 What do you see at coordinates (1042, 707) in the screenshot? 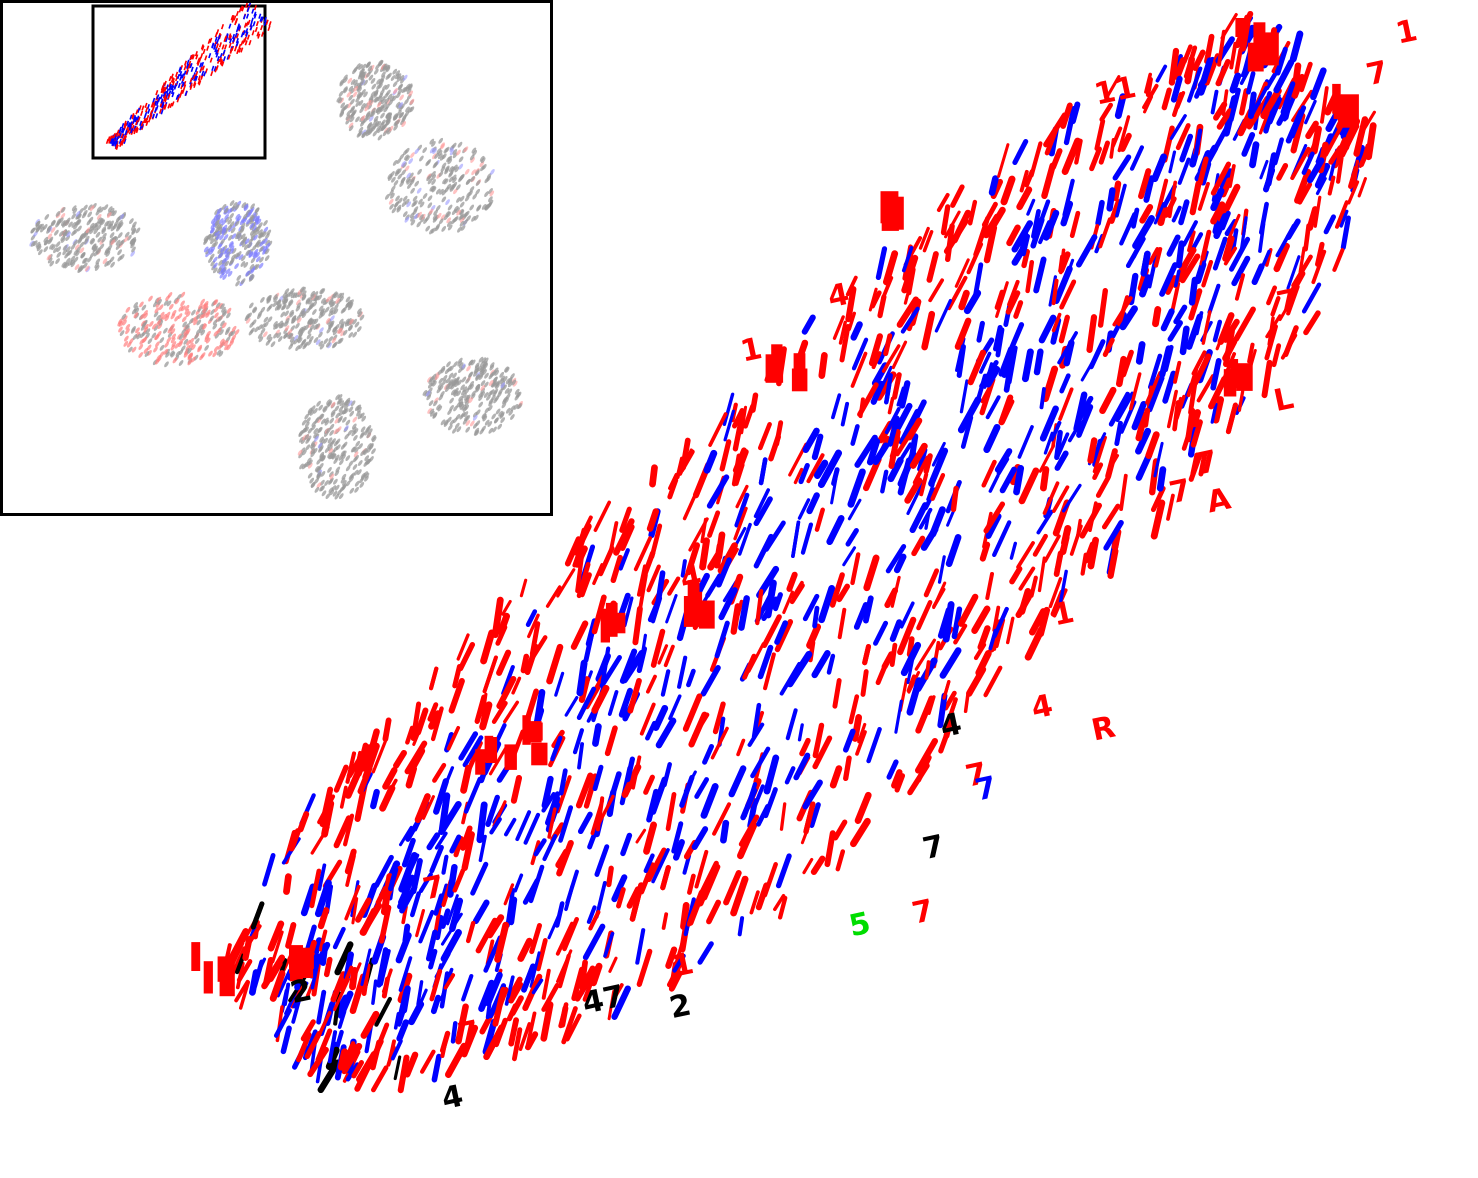
I see `digit-glyph-label: 4` at bounding box center [1042, 707].